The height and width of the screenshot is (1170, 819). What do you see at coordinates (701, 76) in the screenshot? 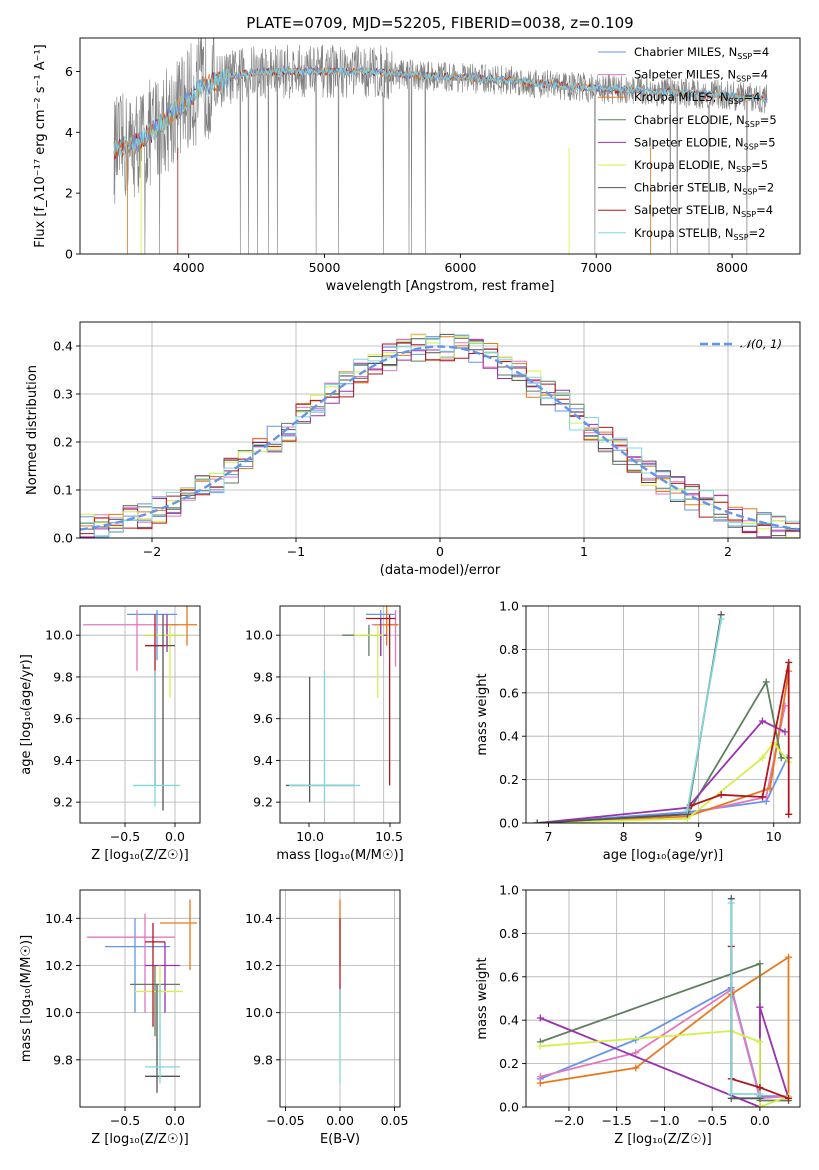
I see `legend-label-salpeter_miles: Salpeter MILES, NSSP=4` at bounding box center [701, 76].